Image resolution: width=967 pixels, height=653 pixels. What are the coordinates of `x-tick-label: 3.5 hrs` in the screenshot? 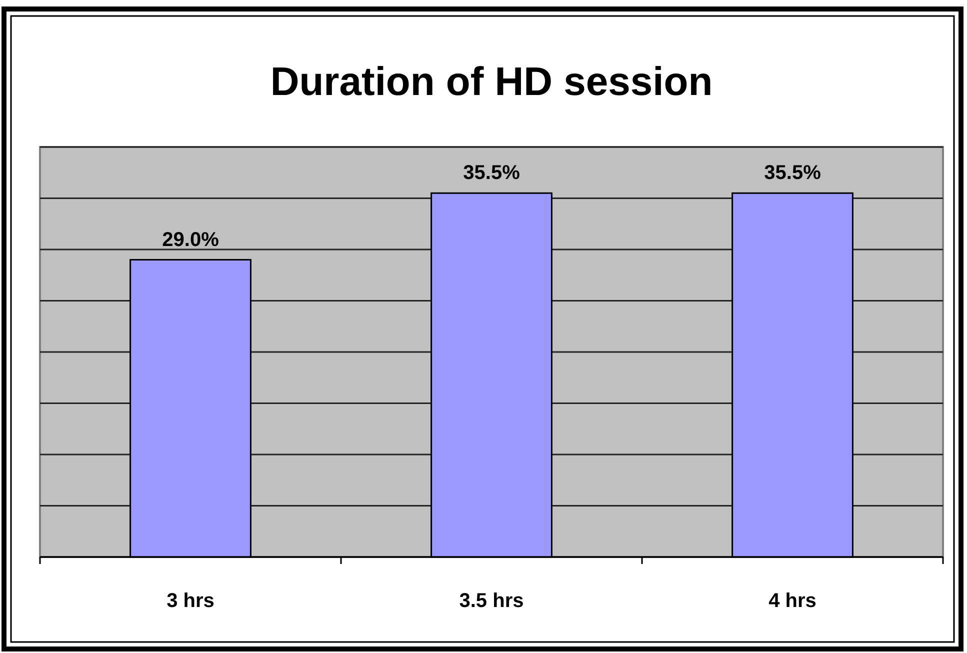 It's located at (491, 601).